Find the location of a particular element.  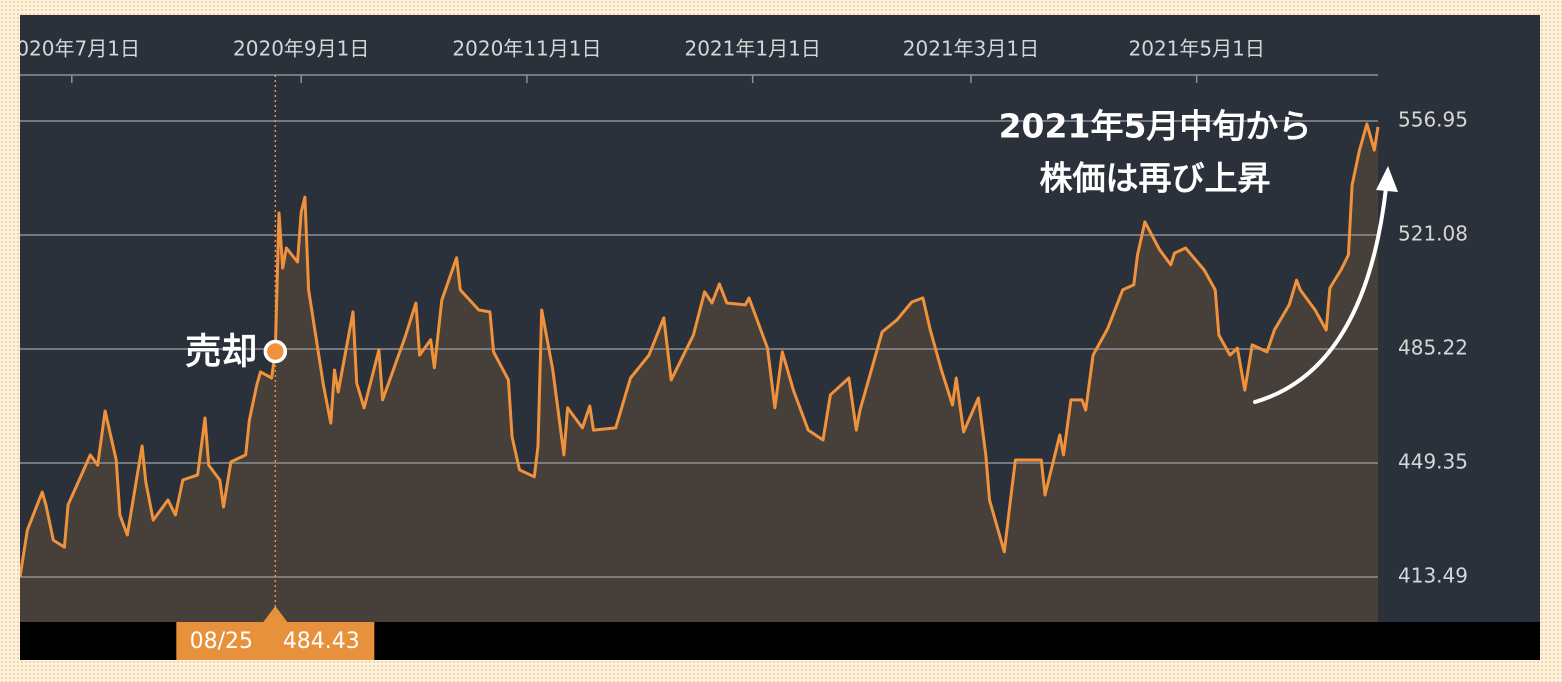

annotation-text: 株価は再び上昇 is located at coordinates (1155, 178).